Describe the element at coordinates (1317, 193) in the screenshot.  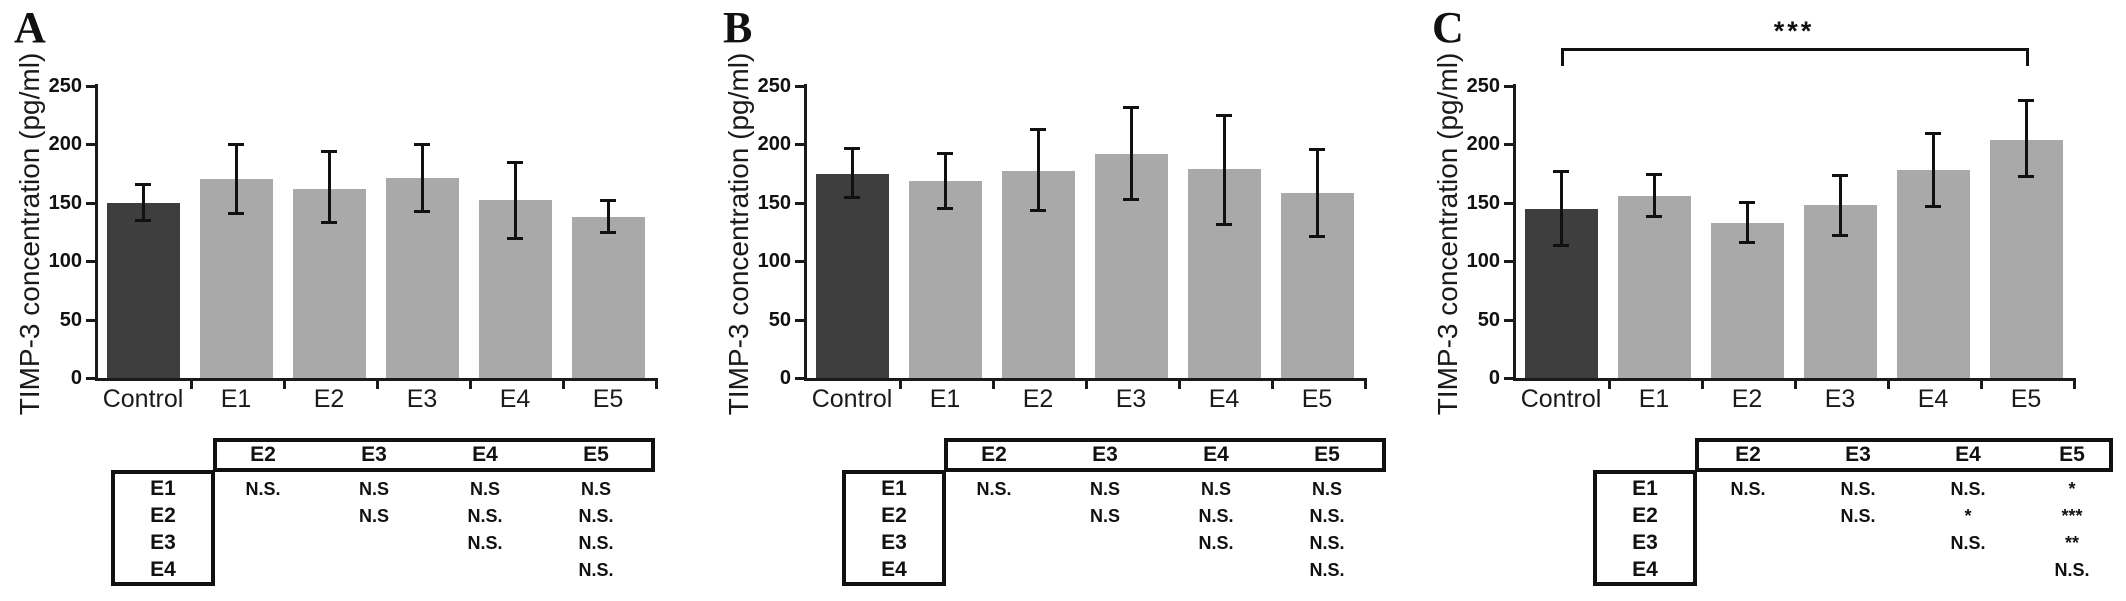
I see `error-bar-e5` at that location.